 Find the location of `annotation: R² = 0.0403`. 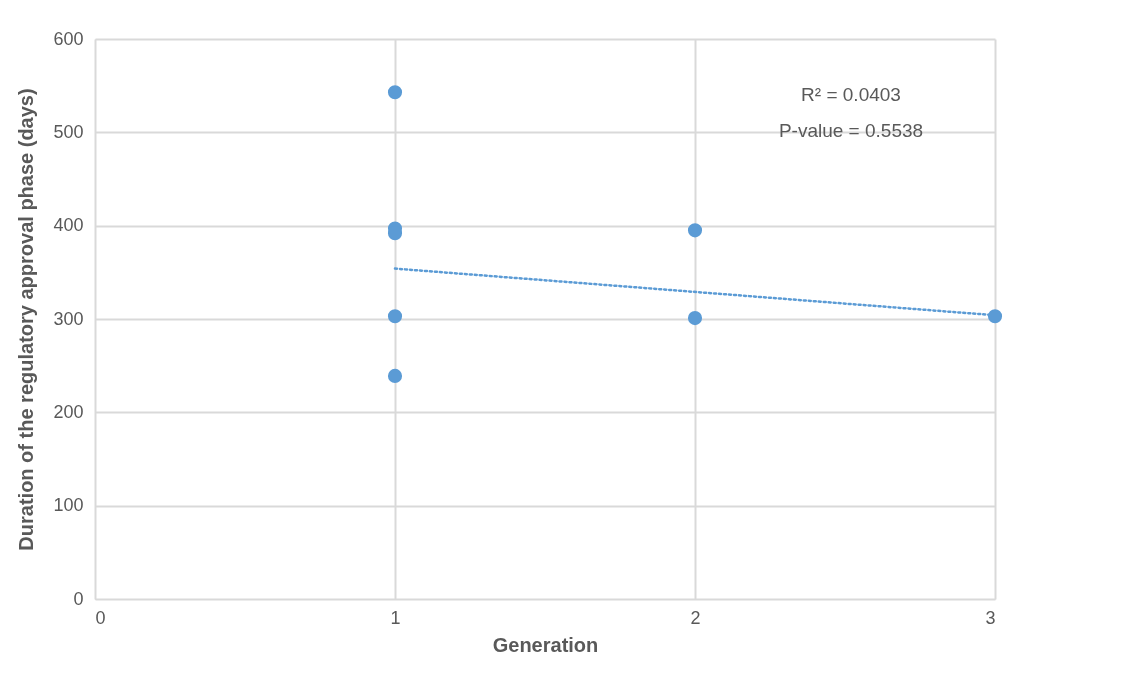

annotation: R² = 0.0403 is located at coordinates (851, 94).